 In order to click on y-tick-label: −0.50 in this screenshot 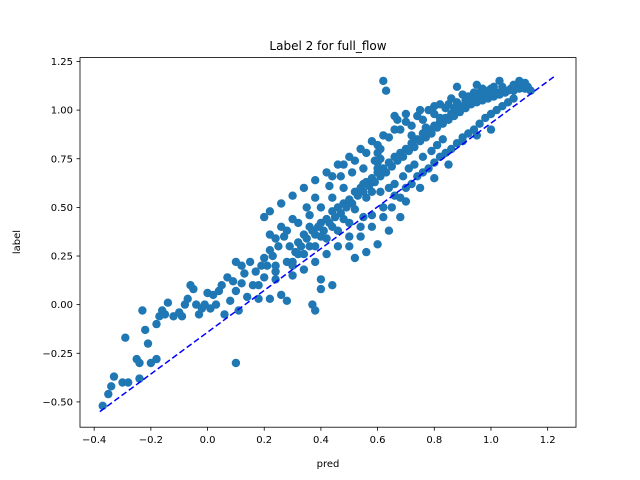, I will do `click(57, 402)`.